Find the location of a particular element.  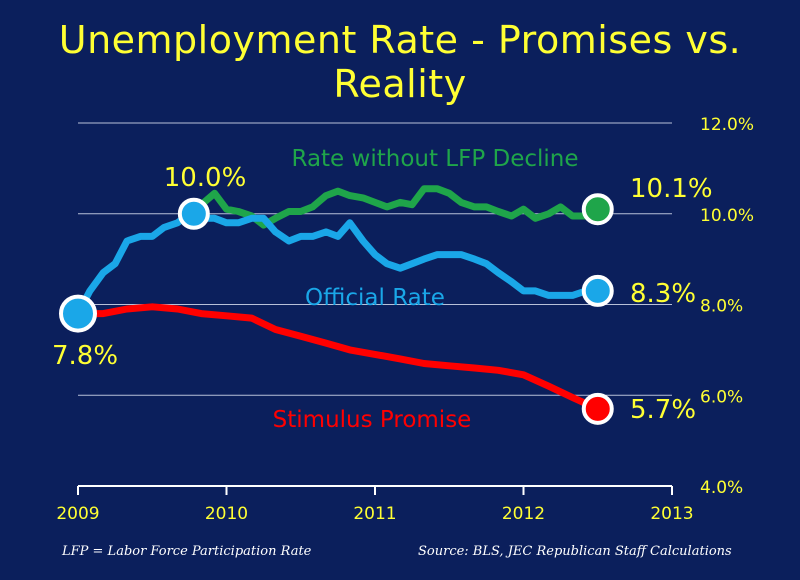

peak-marker is located at coordinates (193, 213).